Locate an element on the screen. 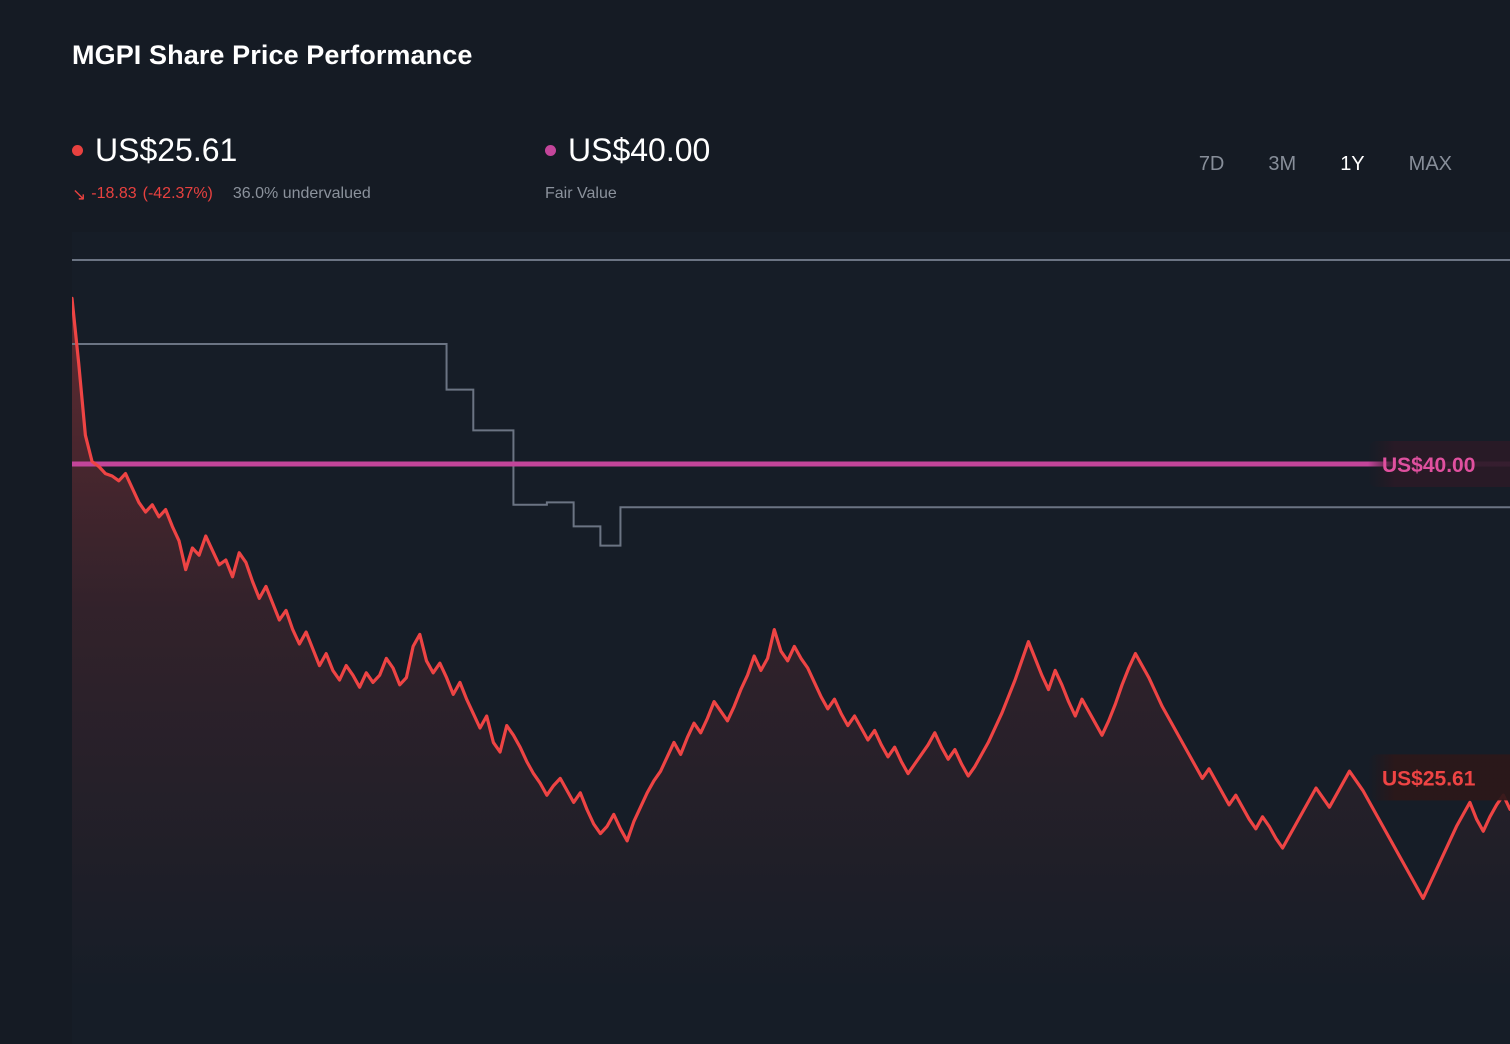  fair-value-badge: US$40.00 is located at coordinates (1439, 464).